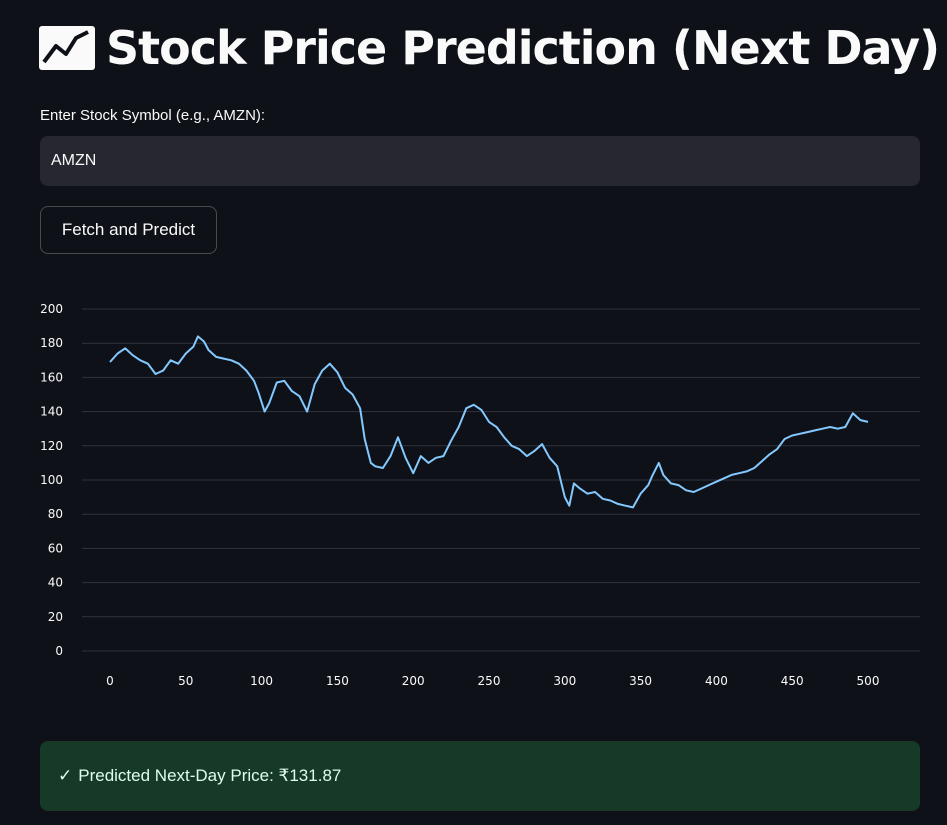 The image size is (947, 825). I want to click on chart-increasing-icon, so click(67, 48).